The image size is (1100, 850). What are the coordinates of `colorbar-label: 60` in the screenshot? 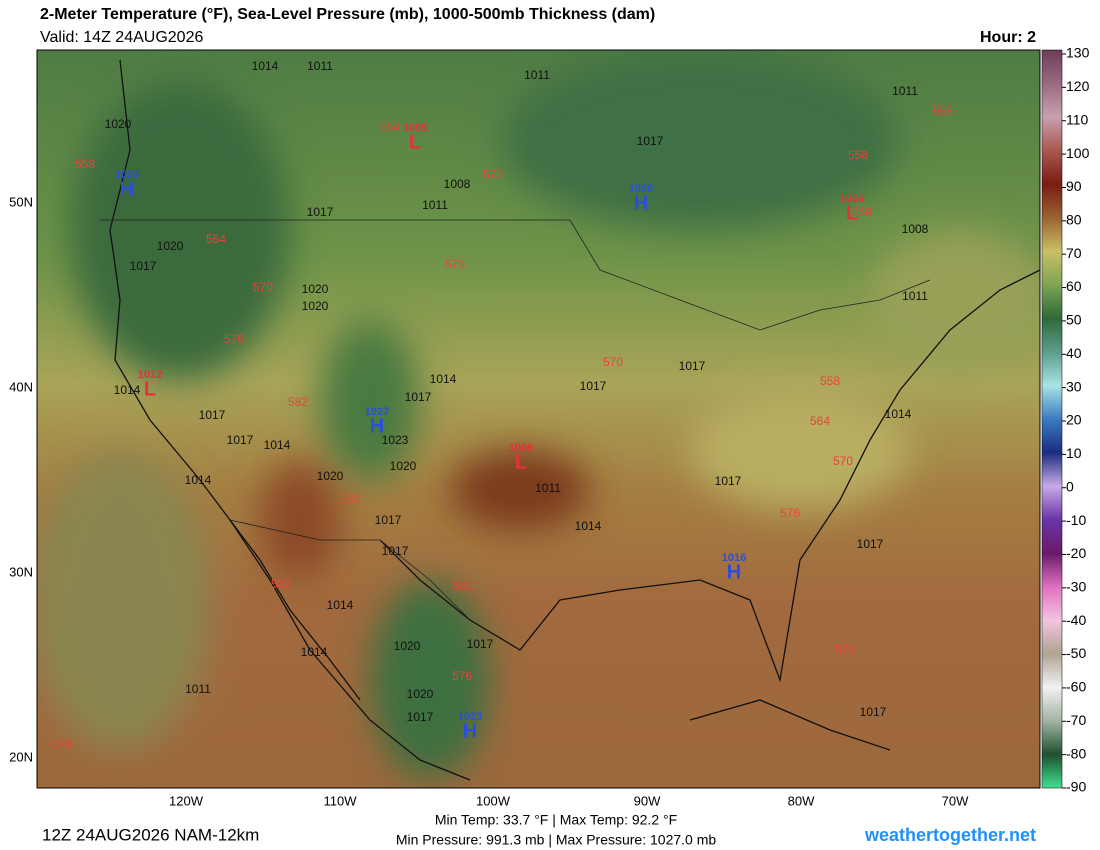 It's located at (1074, 286).